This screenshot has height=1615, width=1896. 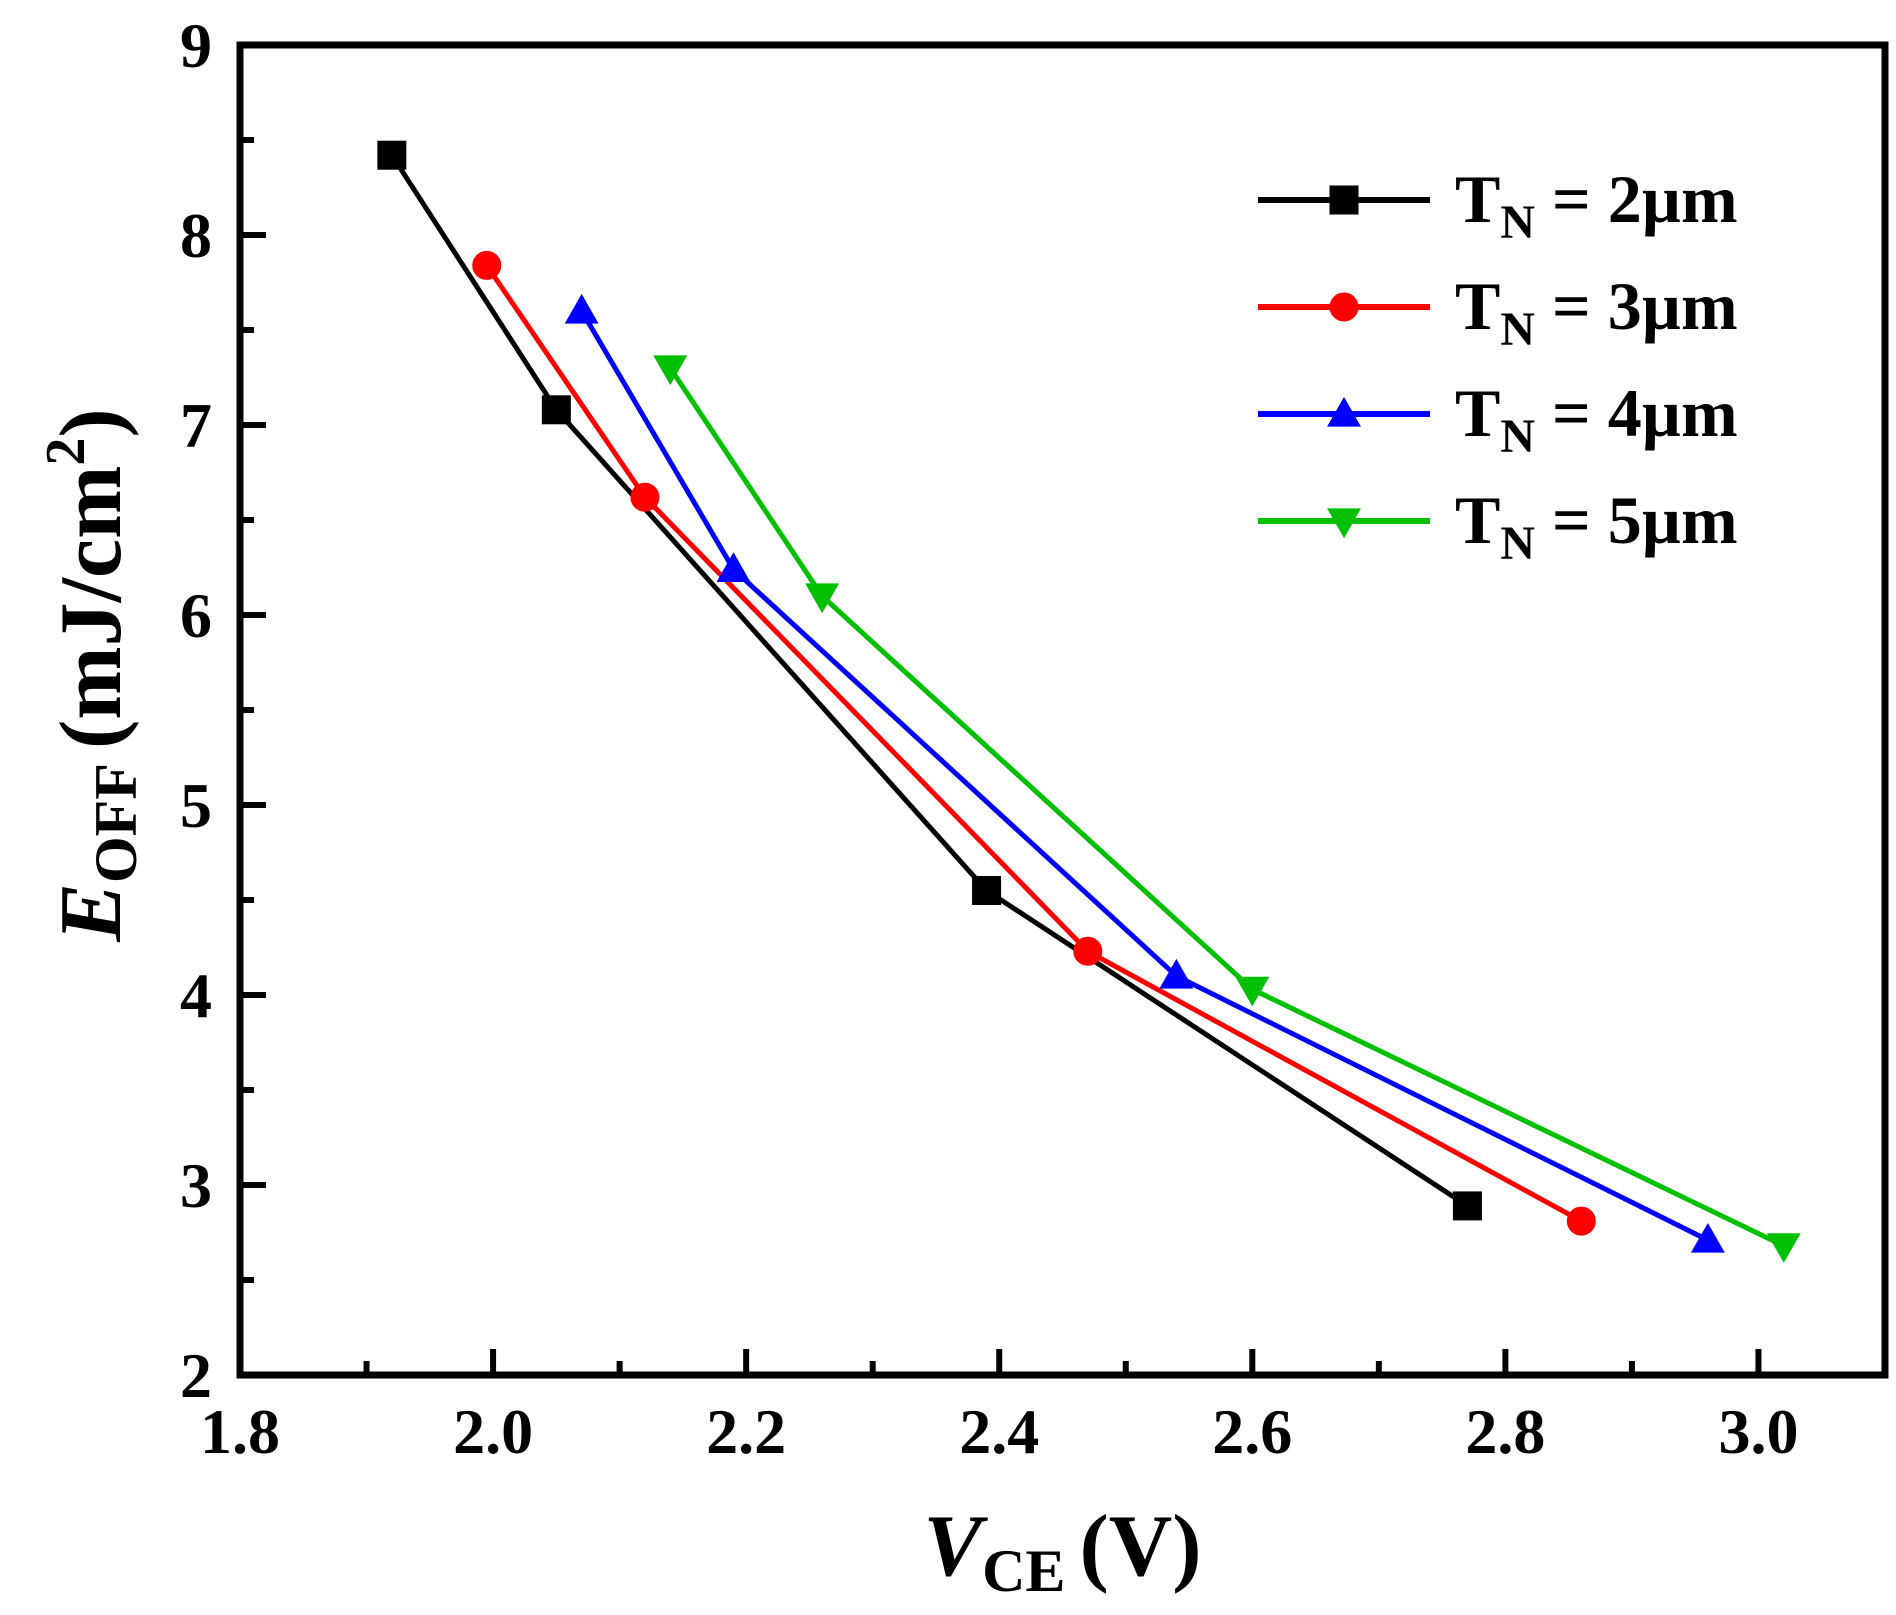 What do you see at coordinates (493, 1431) in the screenshot?
I see `x-tick-label: 2.0` at bounding box center [493, 1431].